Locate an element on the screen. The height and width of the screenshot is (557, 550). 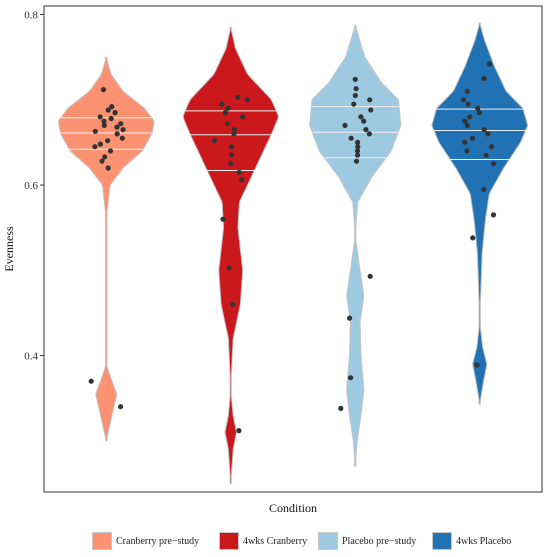
legend-label: 4wks Cranberry is located at coordinates (275, 541).